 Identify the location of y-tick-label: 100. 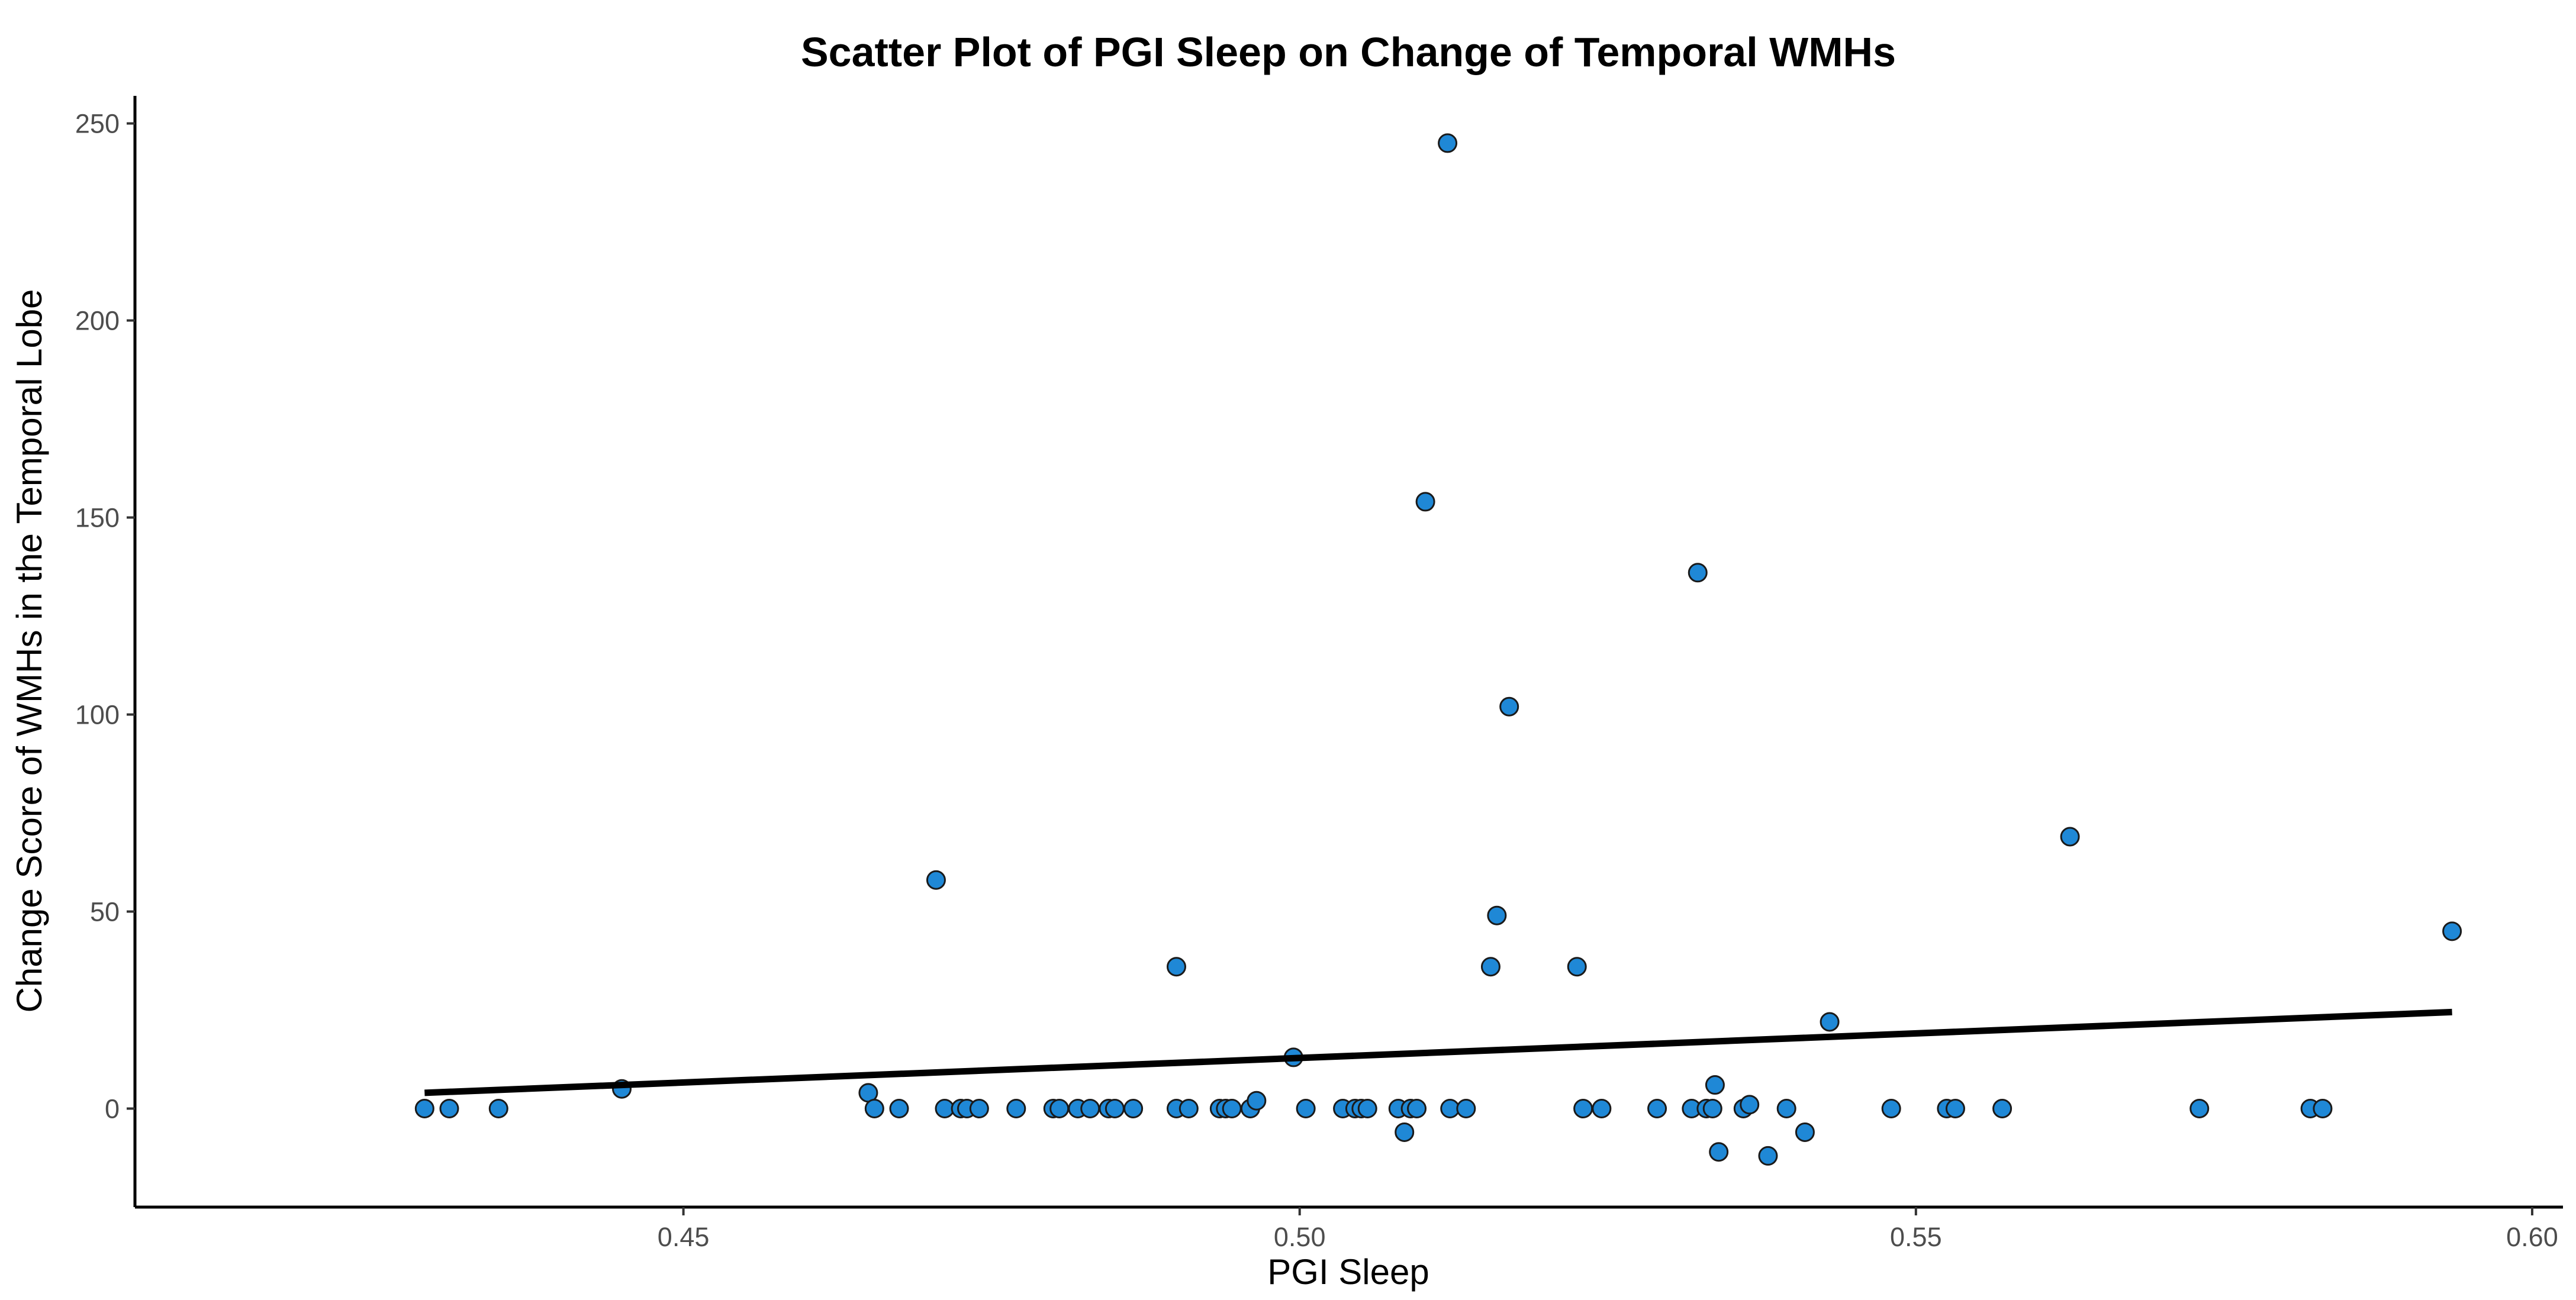
(97, 715).